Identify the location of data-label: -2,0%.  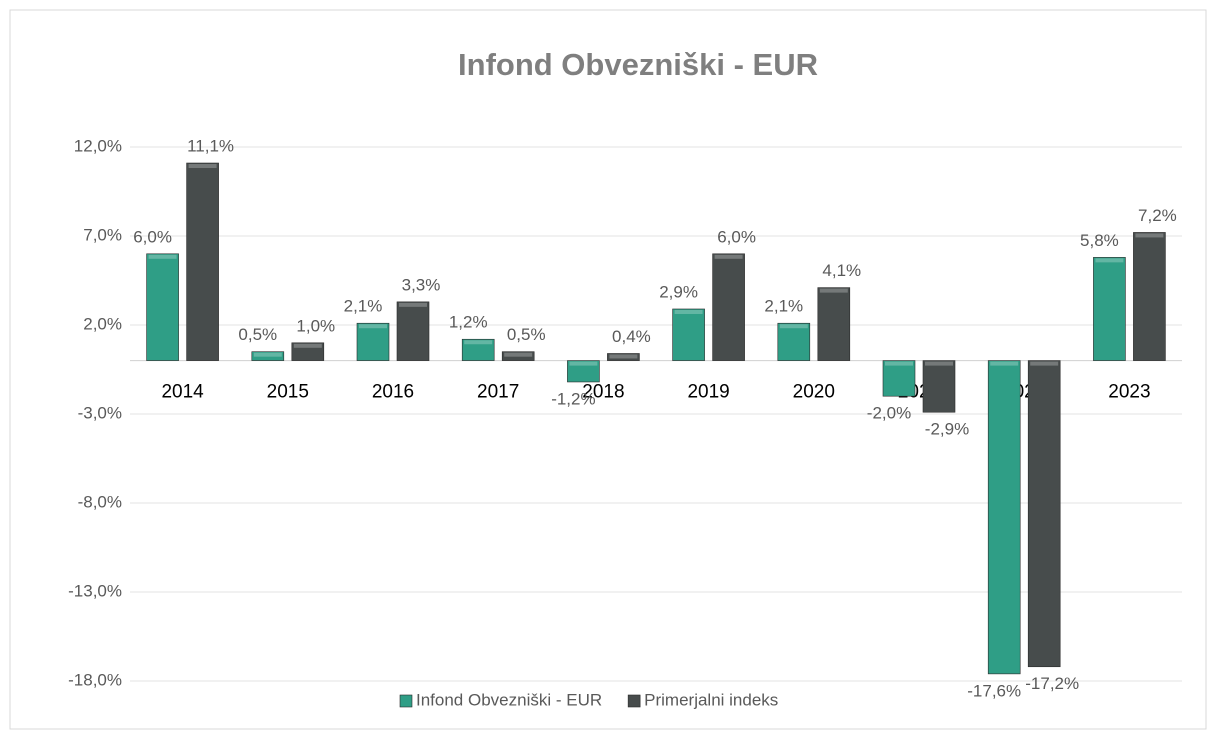
(889, 413).